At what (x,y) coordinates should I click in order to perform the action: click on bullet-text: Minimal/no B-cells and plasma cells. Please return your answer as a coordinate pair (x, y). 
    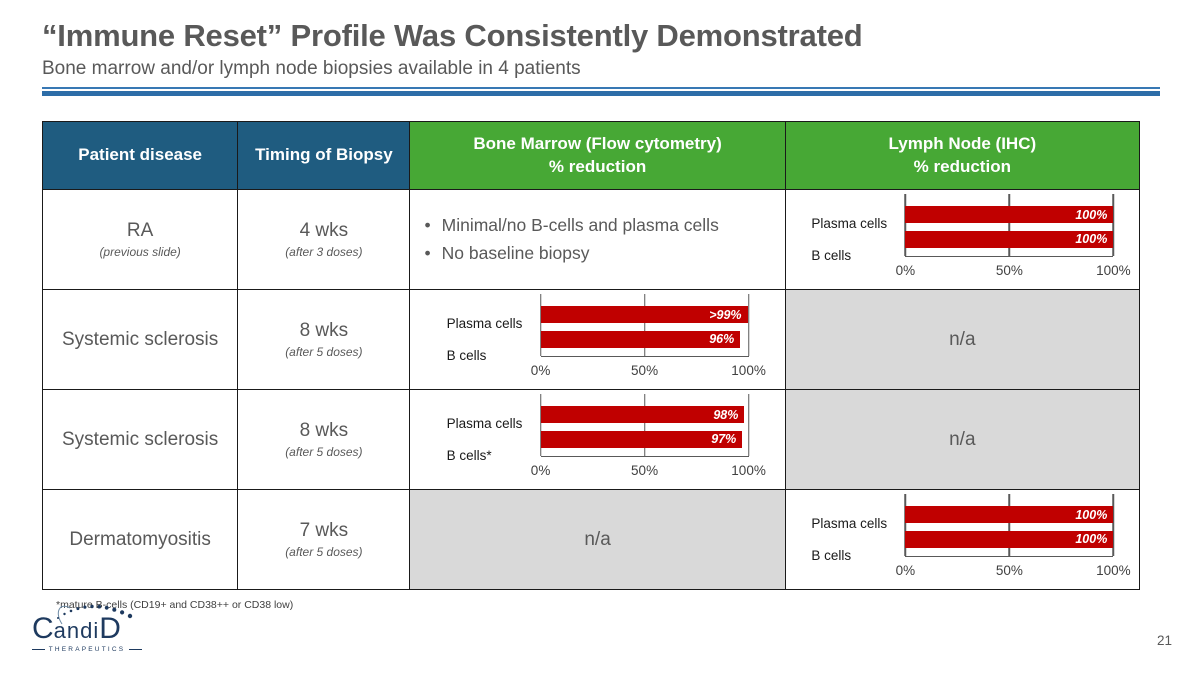
    Looking at the image, I should click on (580, 225).